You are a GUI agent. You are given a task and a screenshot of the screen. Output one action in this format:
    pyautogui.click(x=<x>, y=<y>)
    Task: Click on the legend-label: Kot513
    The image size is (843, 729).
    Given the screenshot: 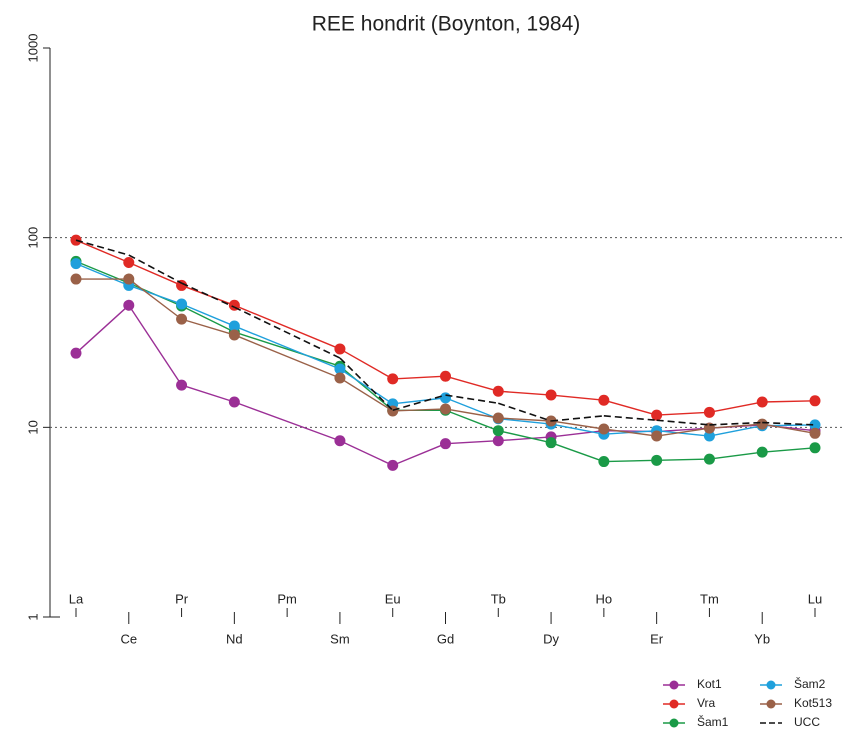 What is the action you would take?
    pyautogui.click(x=813, y=703)
    